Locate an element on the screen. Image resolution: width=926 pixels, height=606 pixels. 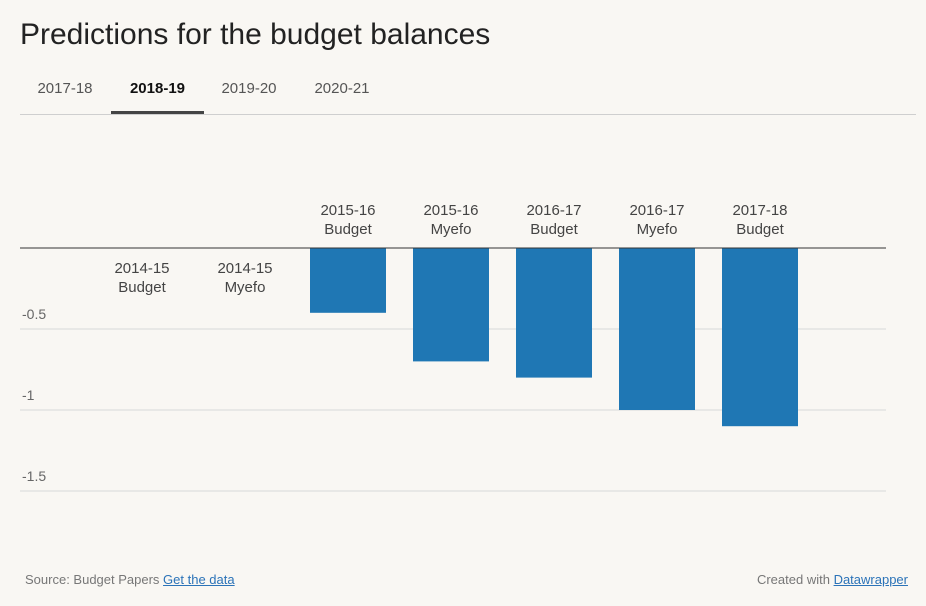
get-data-link: Get the data is located at coordinates (199, 579).